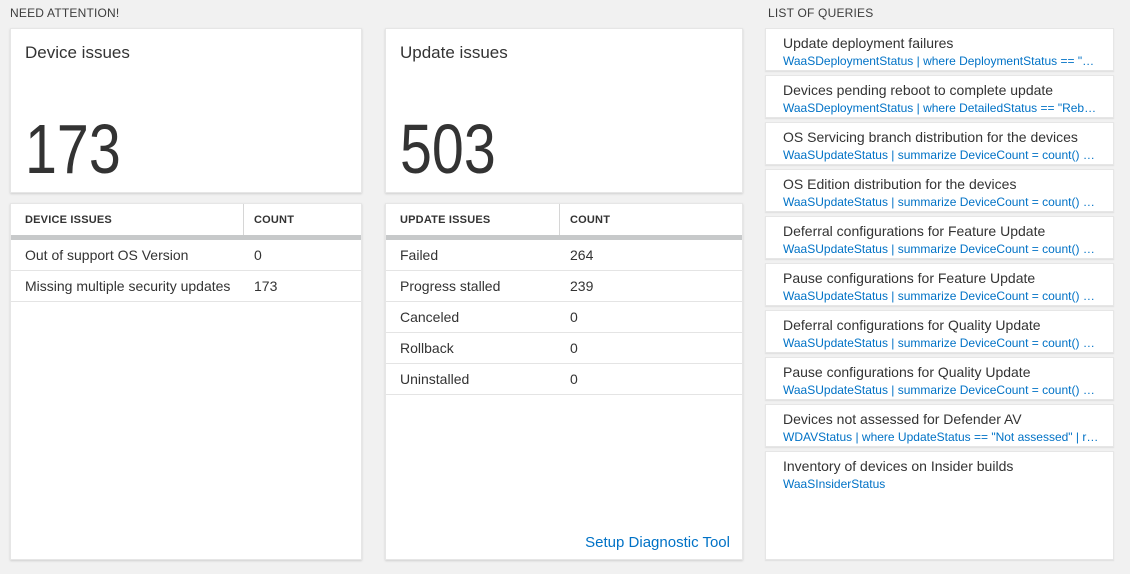 Image resolution: width=1130 pixels, height=574 pixels. Describe the element at coordinates (450, 286) in the screenshot. I see `issue-name-cell: Progress stalled` at that location.